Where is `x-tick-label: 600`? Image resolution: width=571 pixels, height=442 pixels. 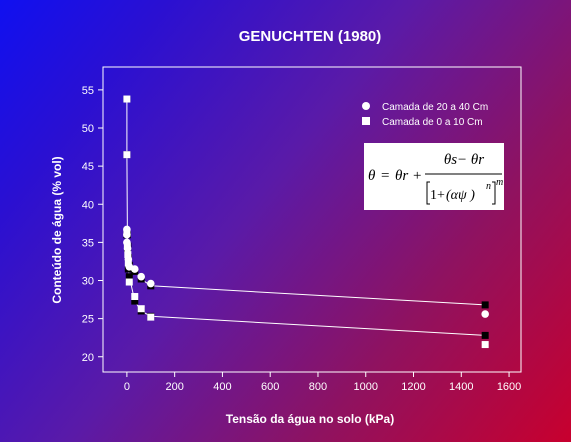
x-tick-label: 600 is located at coordinates (270, 387).